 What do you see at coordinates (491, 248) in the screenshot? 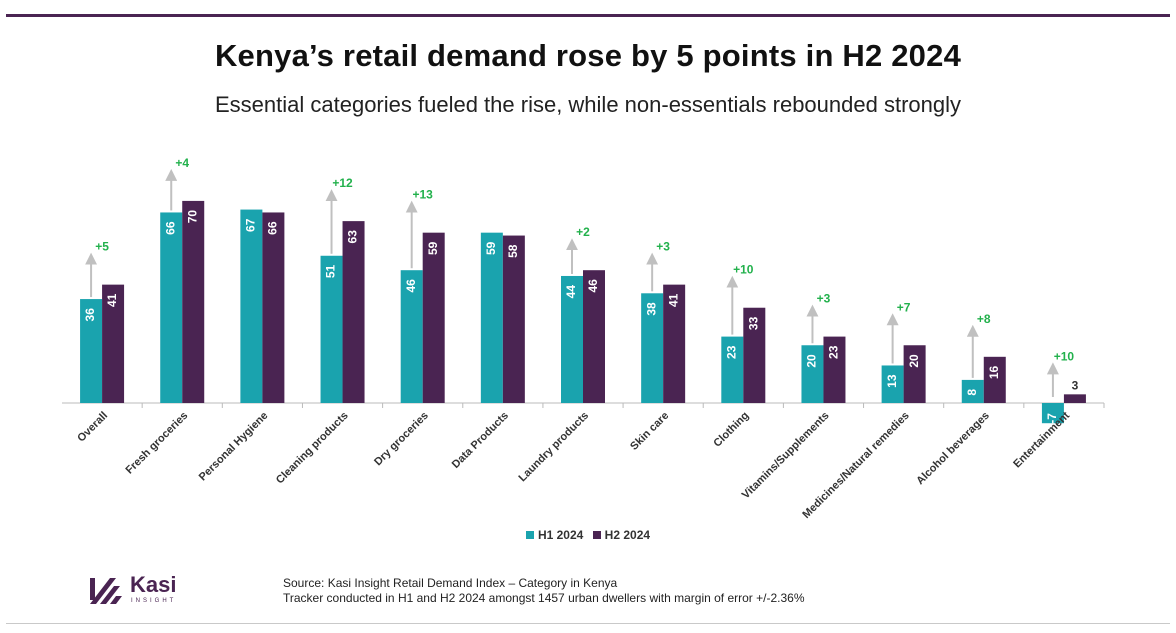
I see `data-label-h1: 59` at bounding box center [491, 248].